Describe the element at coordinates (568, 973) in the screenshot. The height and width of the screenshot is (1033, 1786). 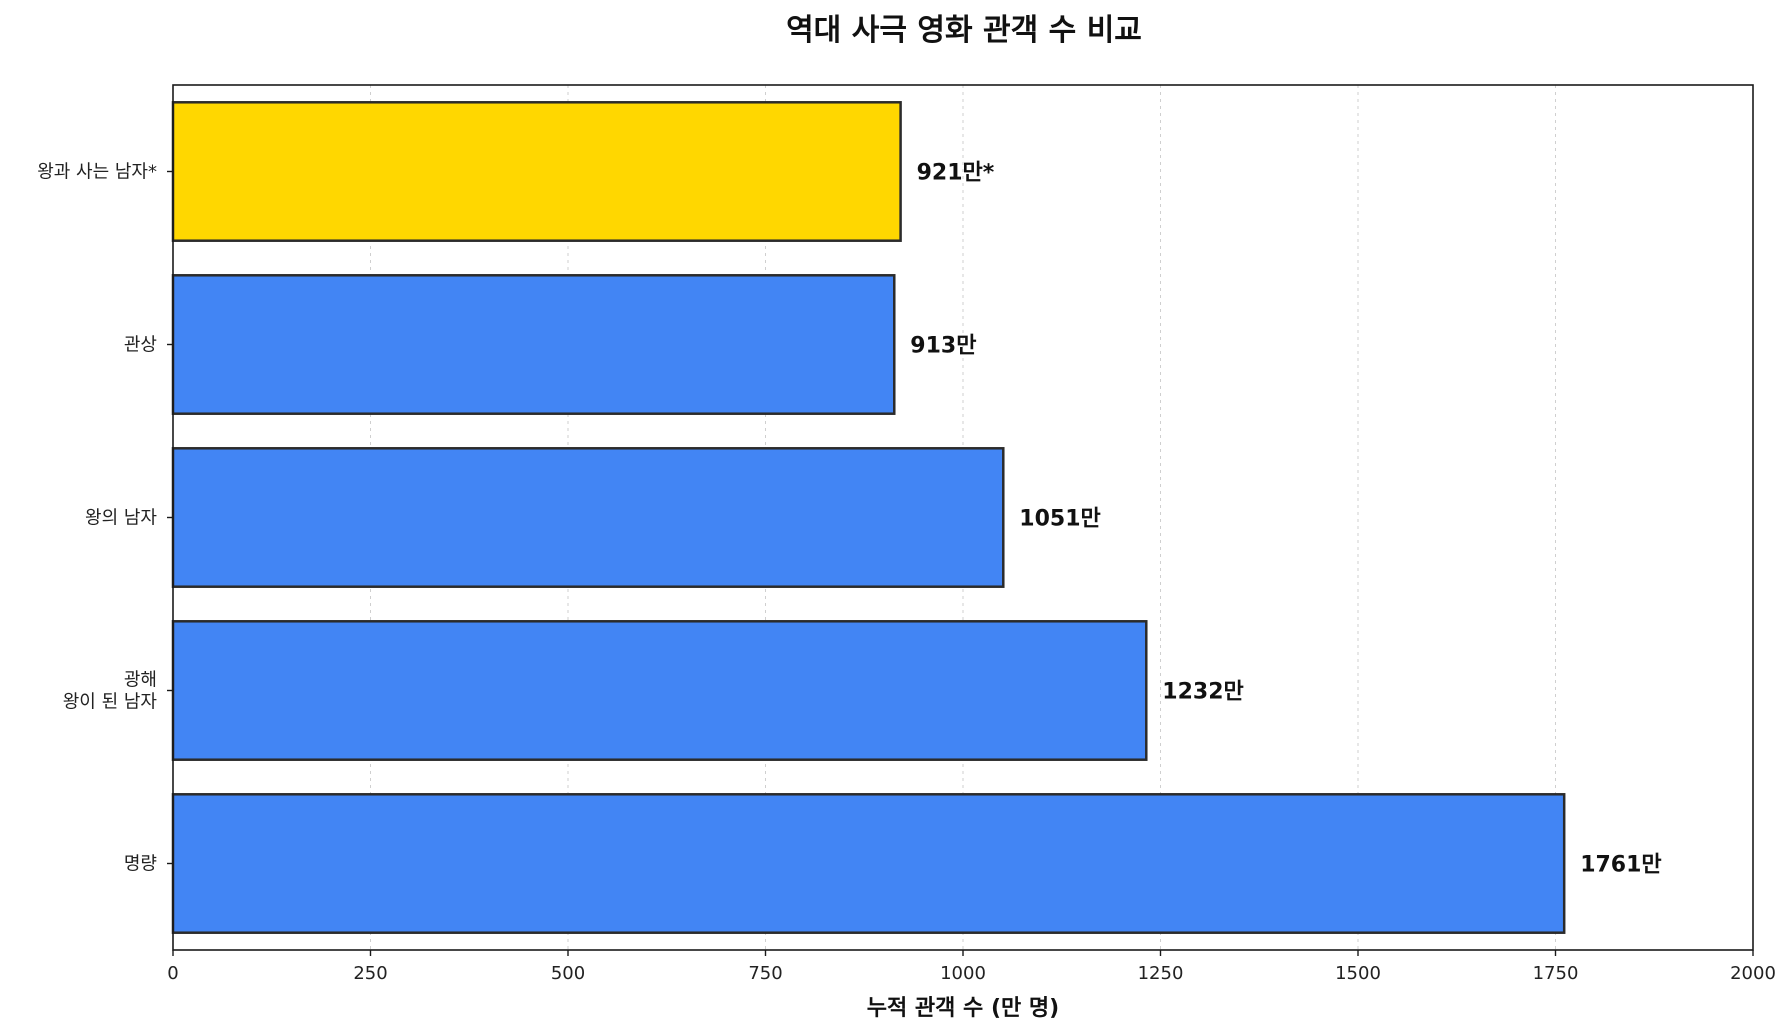
I see `x-tick-label: 500` at that location.